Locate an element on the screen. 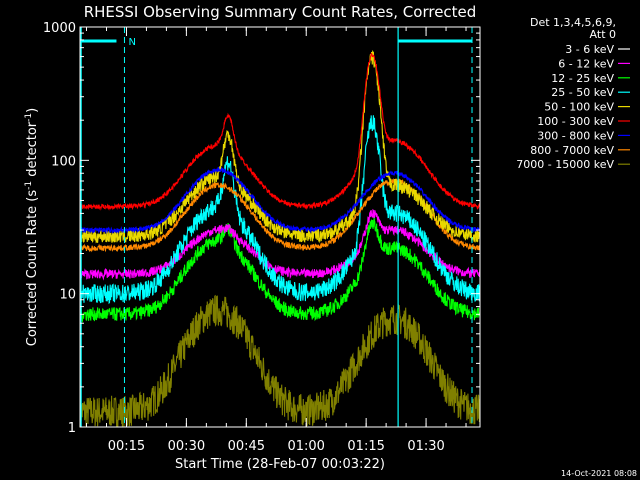 Image resolution: width=640 pixels, height=480 pixels. legend-label: 3 - 6 keV is located at coordinates (589, 49).